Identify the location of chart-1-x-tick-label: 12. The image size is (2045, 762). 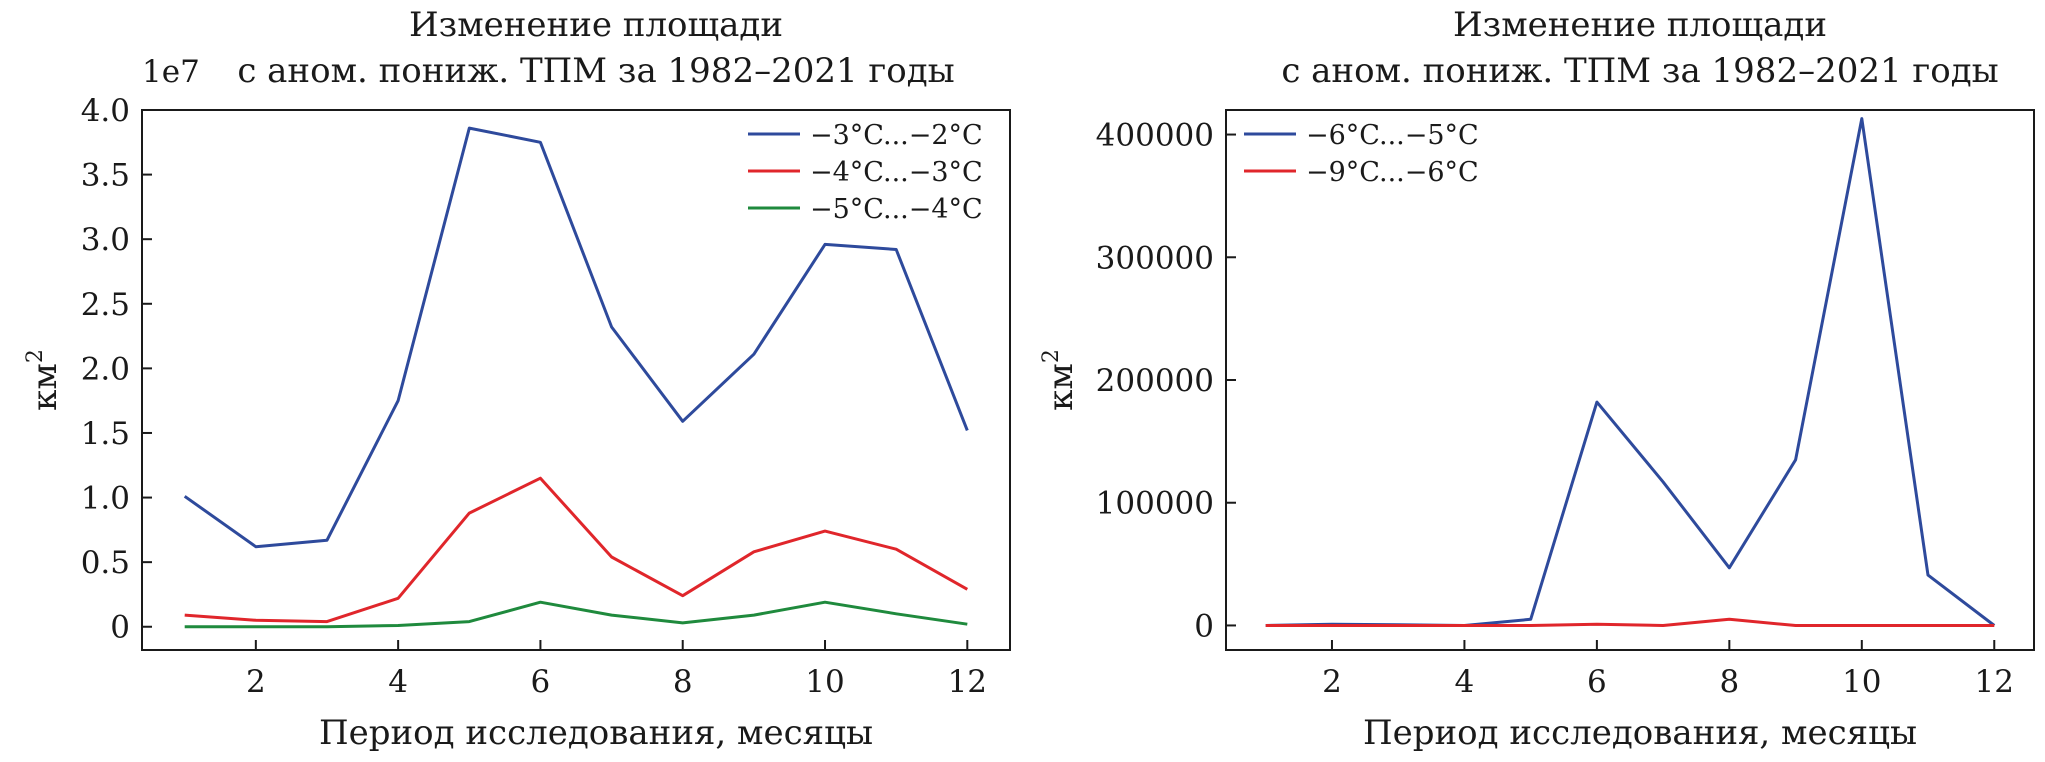
(967, 682).